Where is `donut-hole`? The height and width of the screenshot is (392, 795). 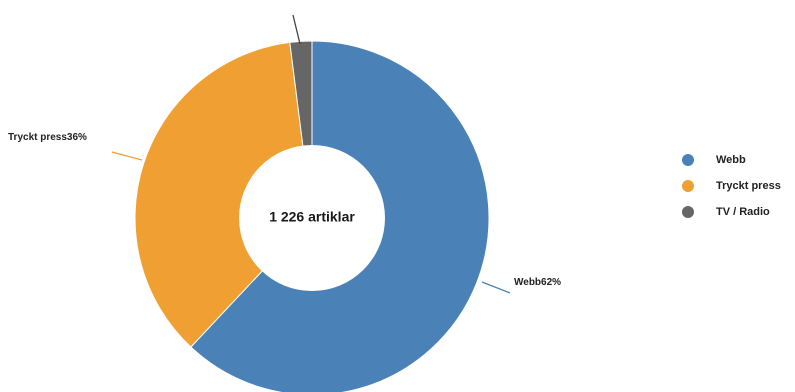
donut-hole is located at coordinates (312, 218).